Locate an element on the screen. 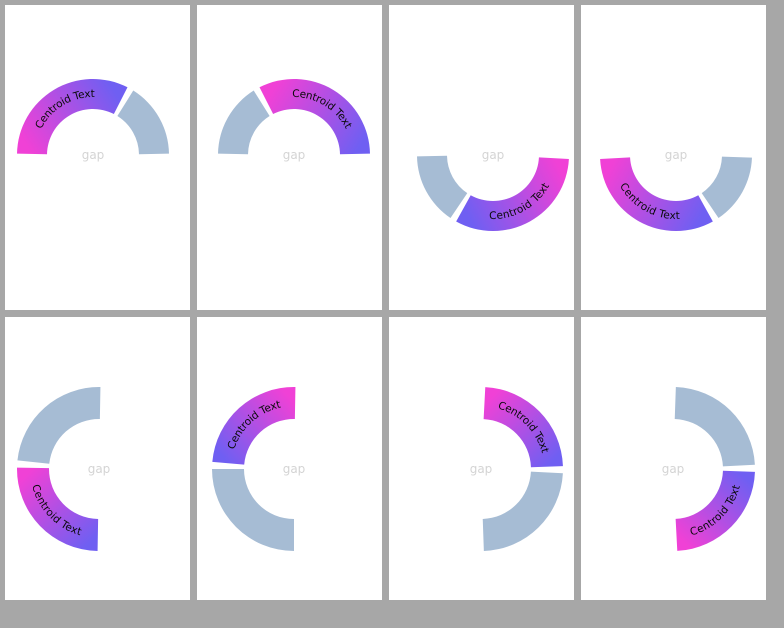 This screenshot has width=784, height=628. chart-panel-1: Centroid Text gap is located at coordinates (97, 157).